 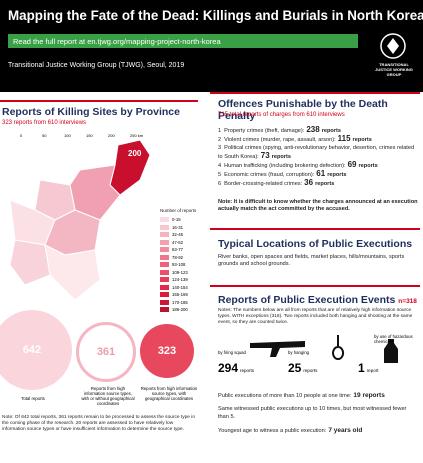 What do you see at coordinates (369, 395) in the screenshot?
I see `fact-value: 19 reports` at bounding box center [369, 395].